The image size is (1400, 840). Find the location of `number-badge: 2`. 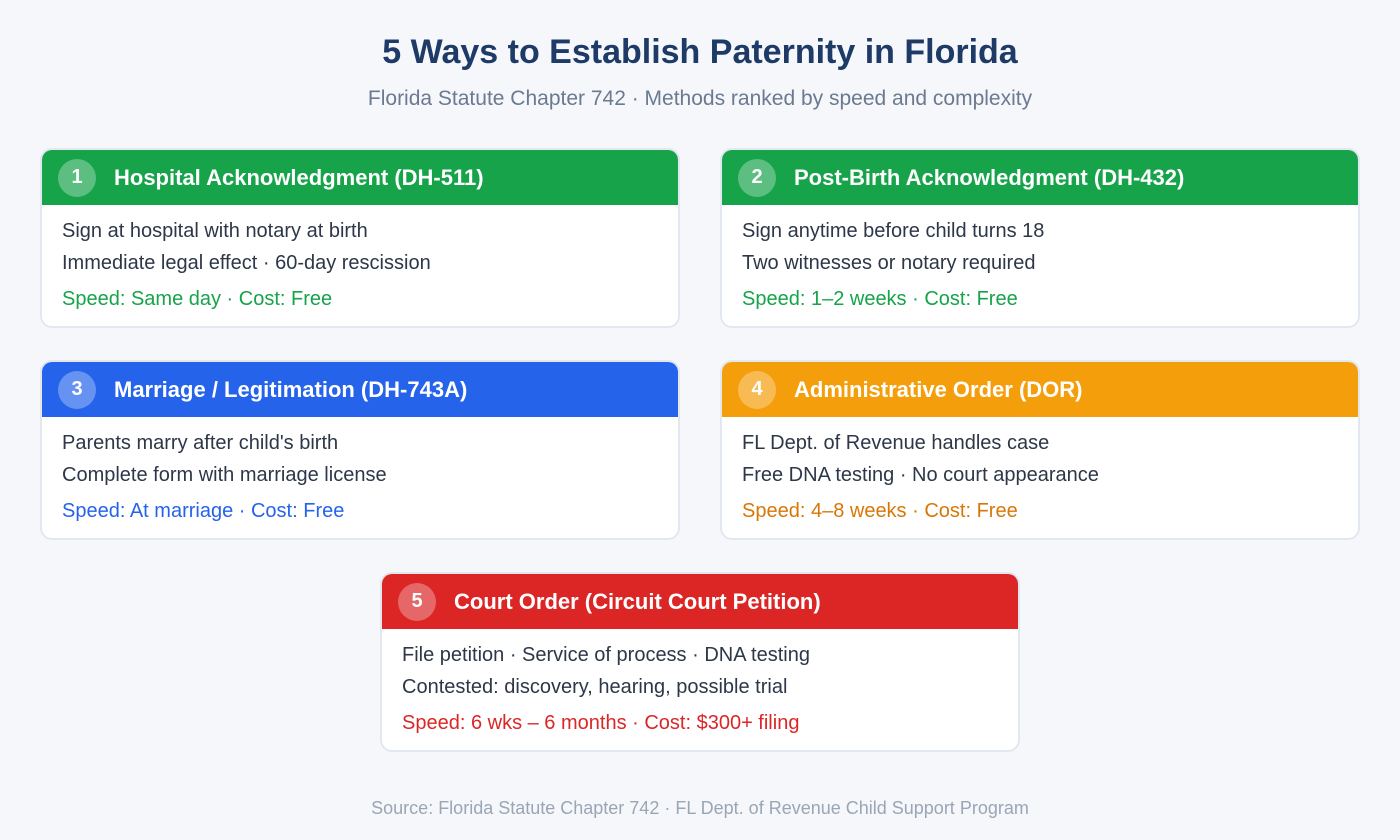

number-badge: 2 is located at coordinates (757, 177).